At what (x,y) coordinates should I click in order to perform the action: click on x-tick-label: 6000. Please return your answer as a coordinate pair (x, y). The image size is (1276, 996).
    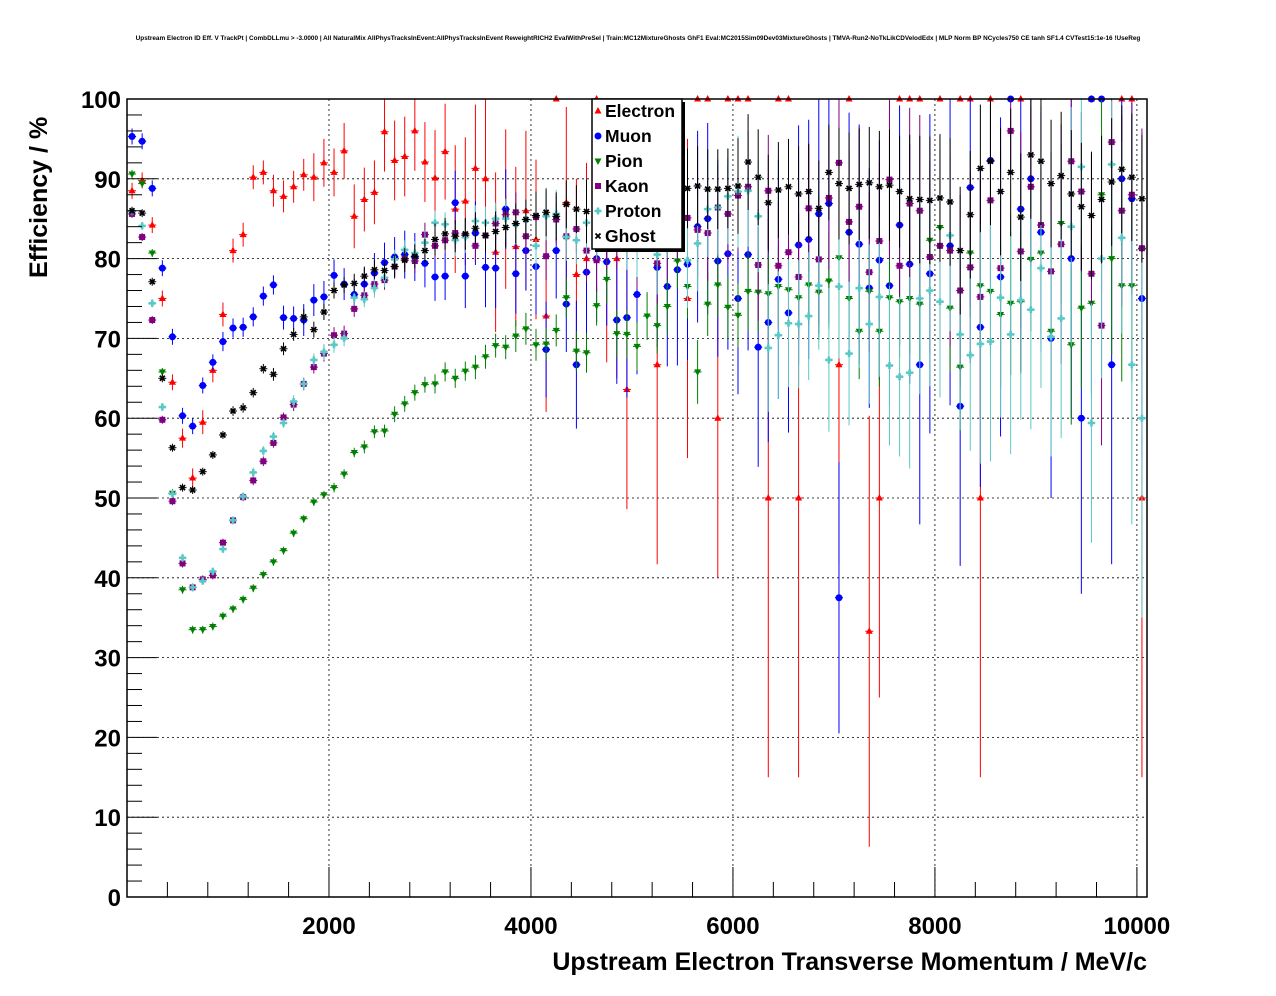
    Looking at the image, I should click on (732, 926).